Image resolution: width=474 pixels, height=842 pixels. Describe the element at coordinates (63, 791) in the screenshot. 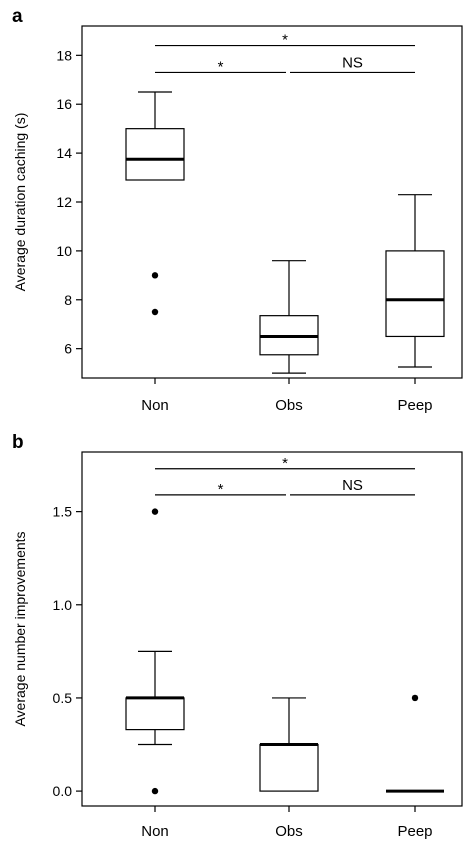

I see `y-tick-label: 0.0` at that location.